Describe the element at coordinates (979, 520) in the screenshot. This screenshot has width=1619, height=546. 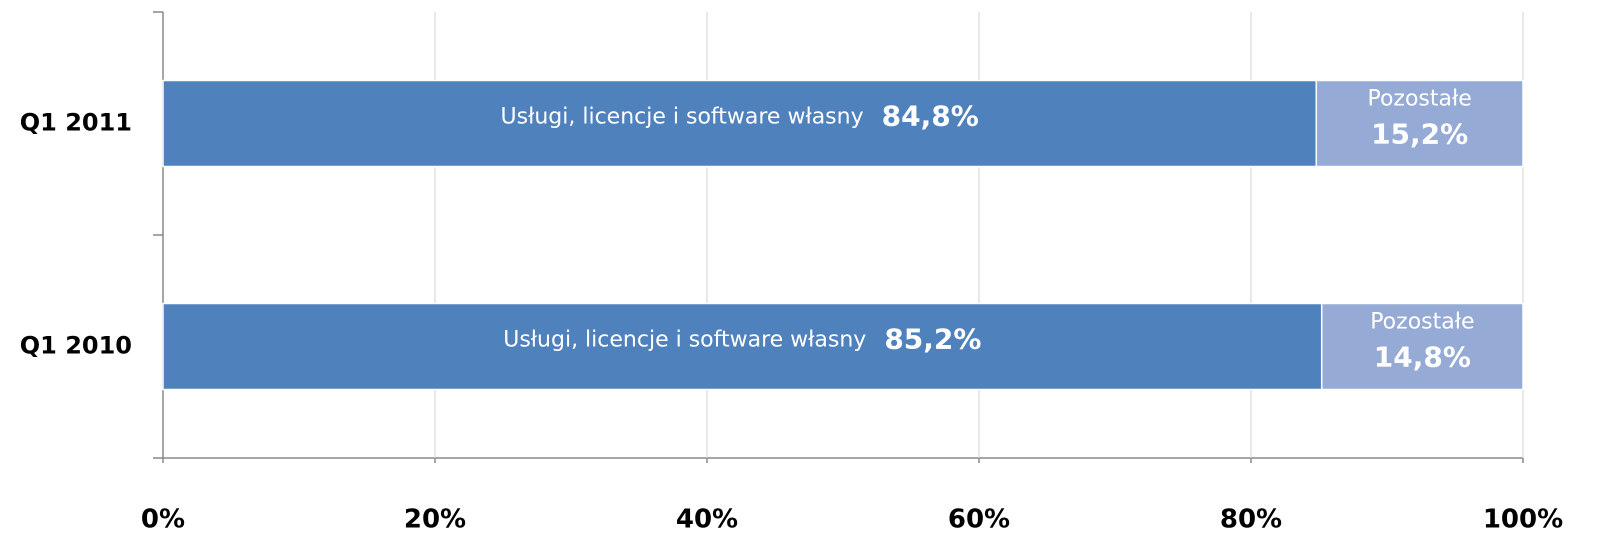
I see `x-tick-label: 60%` at that location.